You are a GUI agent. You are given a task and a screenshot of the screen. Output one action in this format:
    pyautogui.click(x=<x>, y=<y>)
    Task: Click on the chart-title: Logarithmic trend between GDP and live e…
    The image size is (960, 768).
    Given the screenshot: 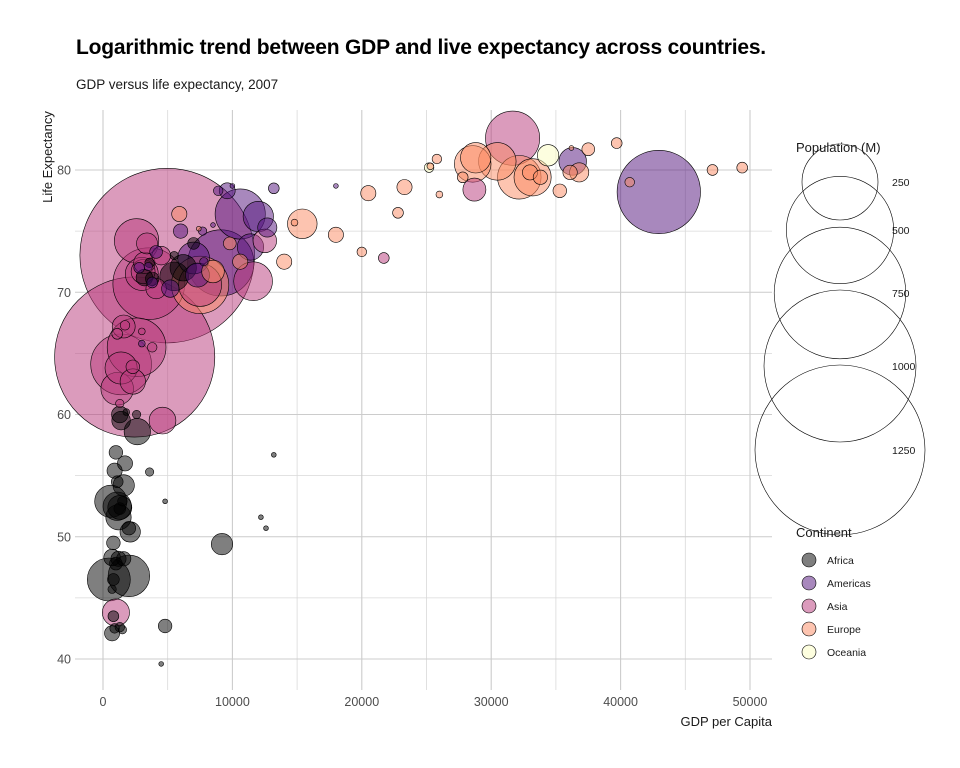 What is the action you would take?
    pyautogui.click(x=421, y=47)
    